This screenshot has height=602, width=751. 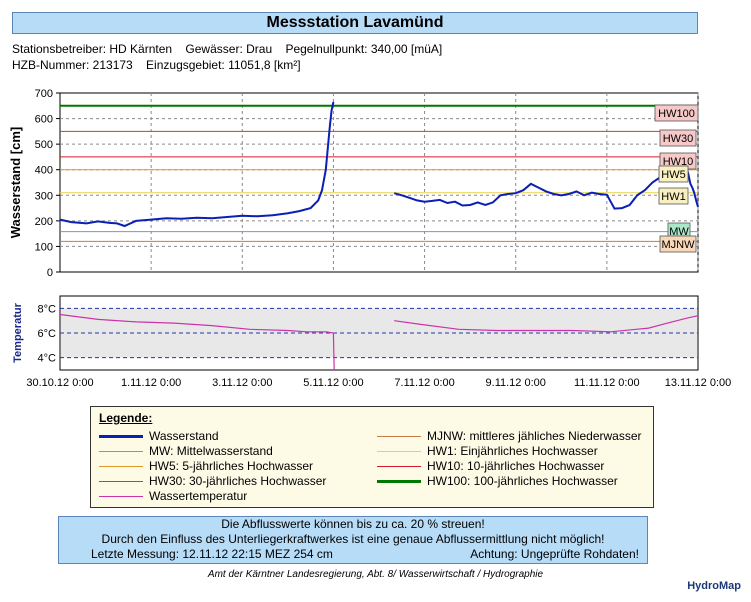 I want to click on threshold-label-hw5: HW5, so click(x=673, y=174).